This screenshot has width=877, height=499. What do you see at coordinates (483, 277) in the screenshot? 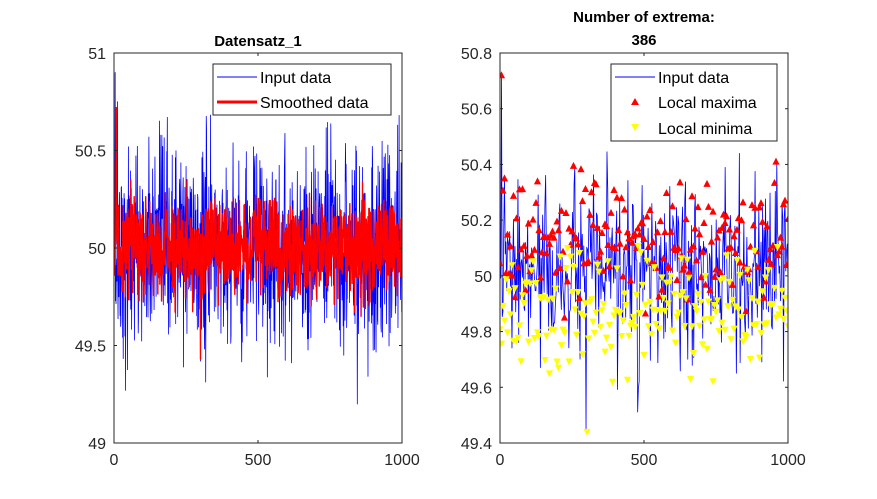
I see `chart1-ytick-label-3: 50` at bounding box center [483, 277].